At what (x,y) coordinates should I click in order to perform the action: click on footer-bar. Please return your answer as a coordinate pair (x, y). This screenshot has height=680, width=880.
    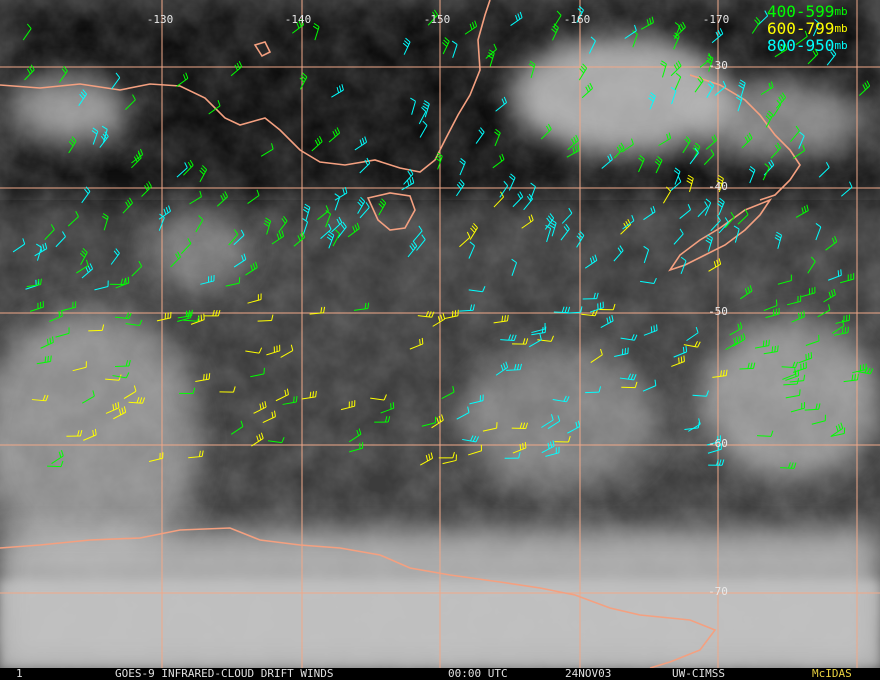
    Looking at the image, I should click on (440, 674).